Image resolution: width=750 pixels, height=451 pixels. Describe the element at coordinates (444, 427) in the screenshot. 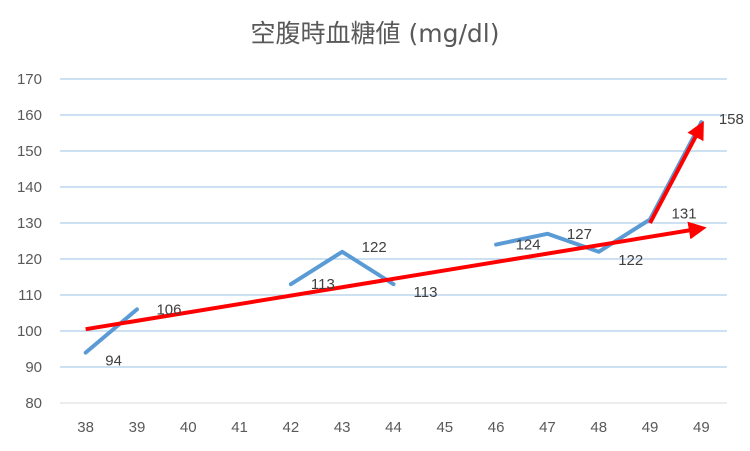

I see `x-tick-label: 45` at that location.